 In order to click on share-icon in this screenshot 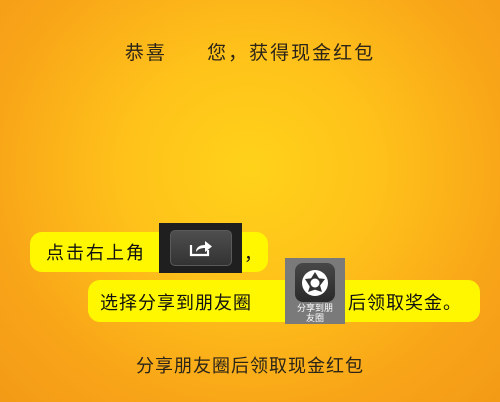, I will do `click(200, 248)`.